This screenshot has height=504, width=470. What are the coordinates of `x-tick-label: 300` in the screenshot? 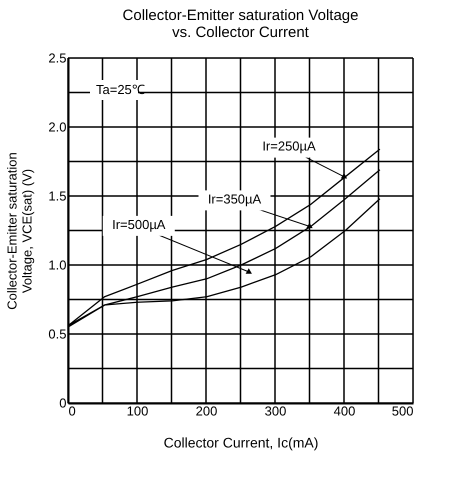 It's located at (275, 411).